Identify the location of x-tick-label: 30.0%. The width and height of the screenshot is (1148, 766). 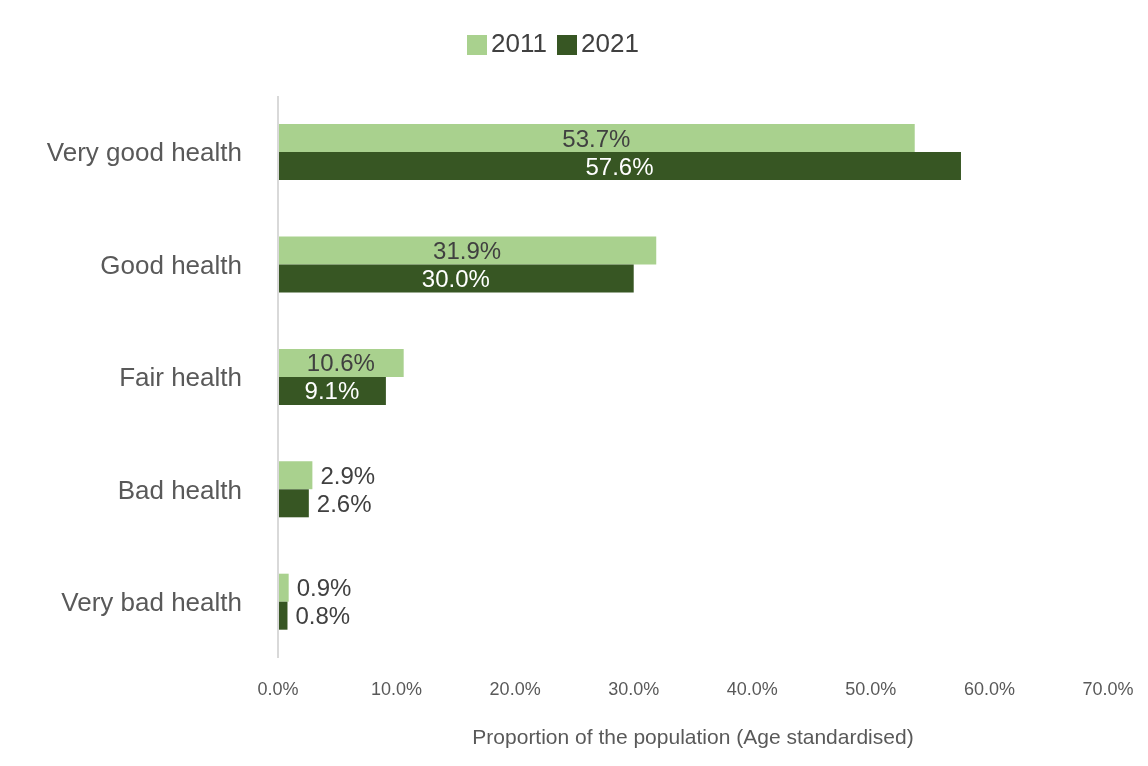
(634, 688).